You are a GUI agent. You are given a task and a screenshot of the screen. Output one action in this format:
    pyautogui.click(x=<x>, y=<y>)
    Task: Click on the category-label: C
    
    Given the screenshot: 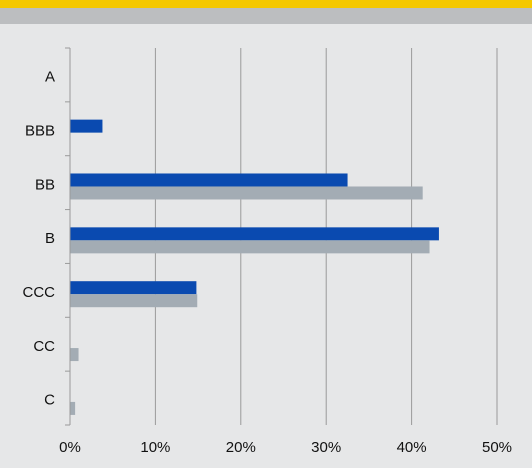 What is the action you would take?
    pyautogui.click(x=49, y=400)
    